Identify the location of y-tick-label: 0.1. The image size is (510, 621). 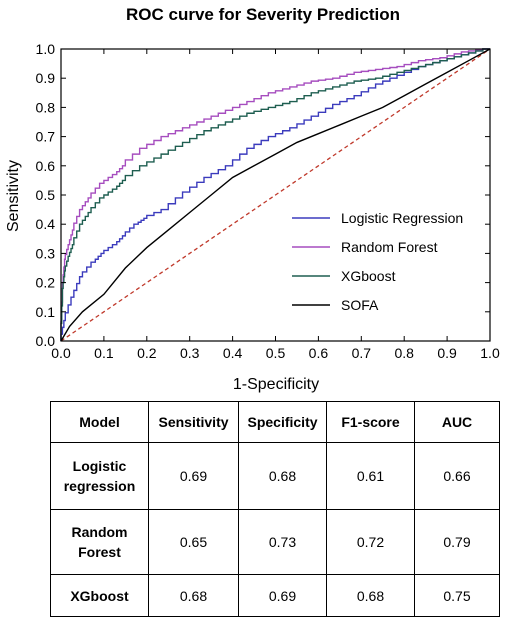
(46, 312).